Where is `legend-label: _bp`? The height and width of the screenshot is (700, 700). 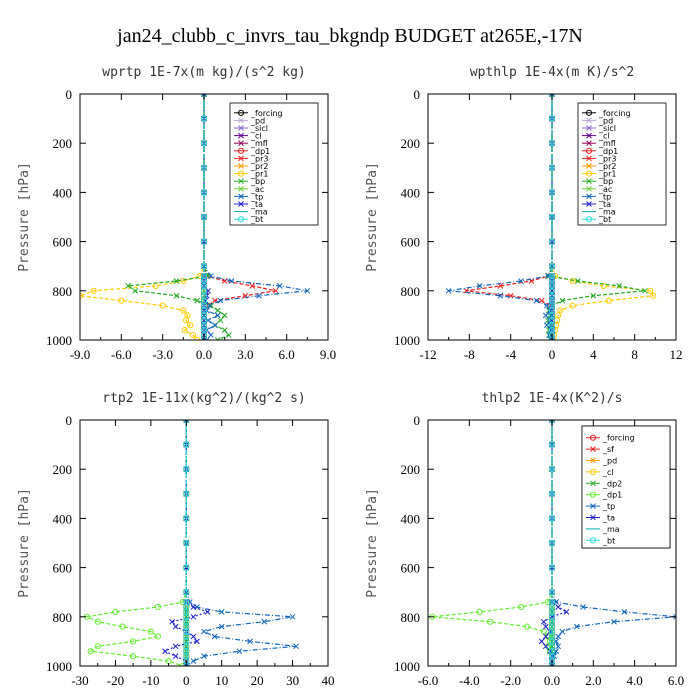 legend-label: _bp is located at coordinates (605, 181).